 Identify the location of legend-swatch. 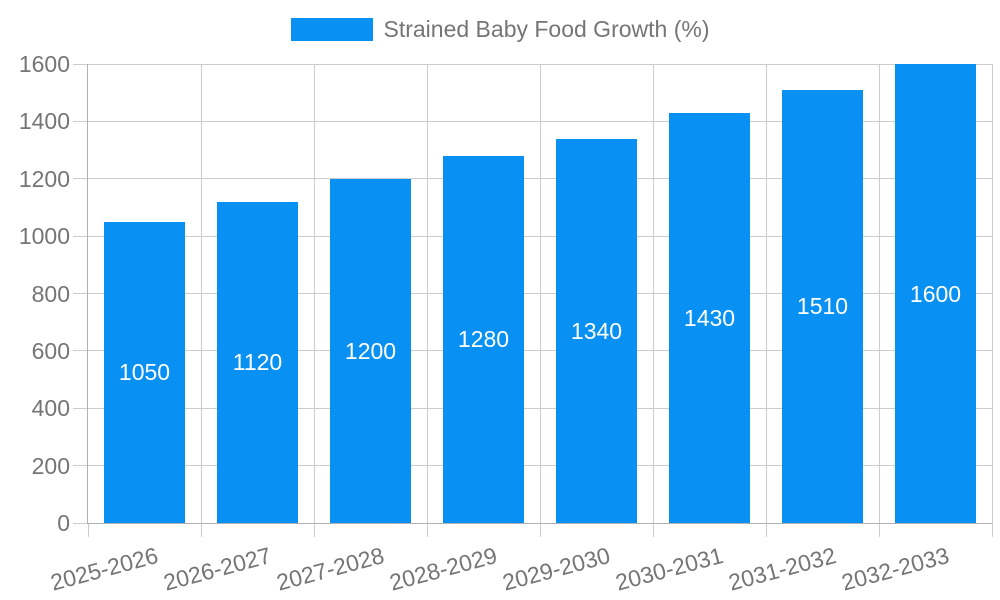
(331, 29).